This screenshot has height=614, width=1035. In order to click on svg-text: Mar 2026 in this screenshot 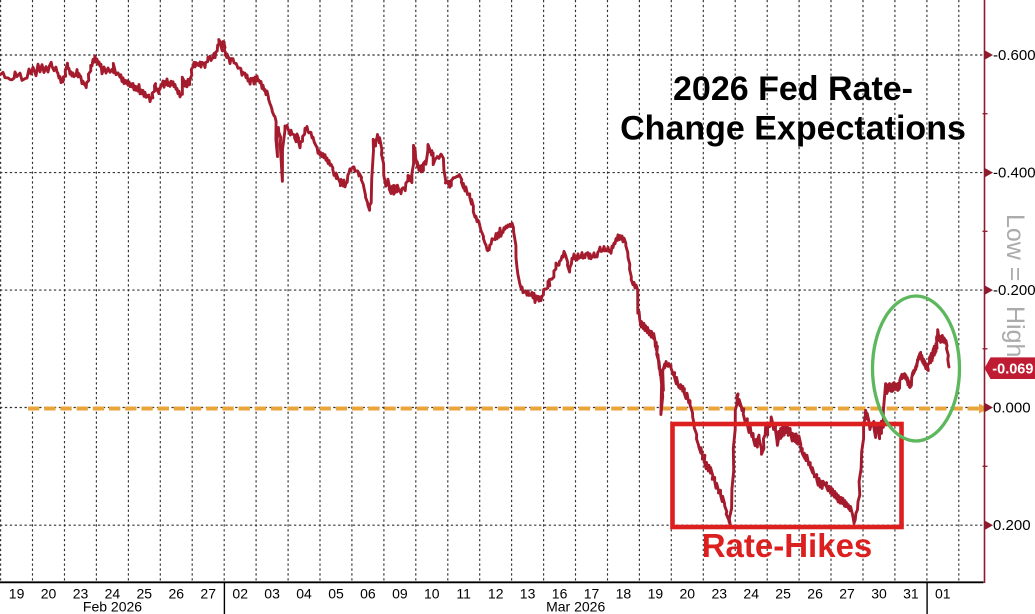, I will do `click(575, 606)`.